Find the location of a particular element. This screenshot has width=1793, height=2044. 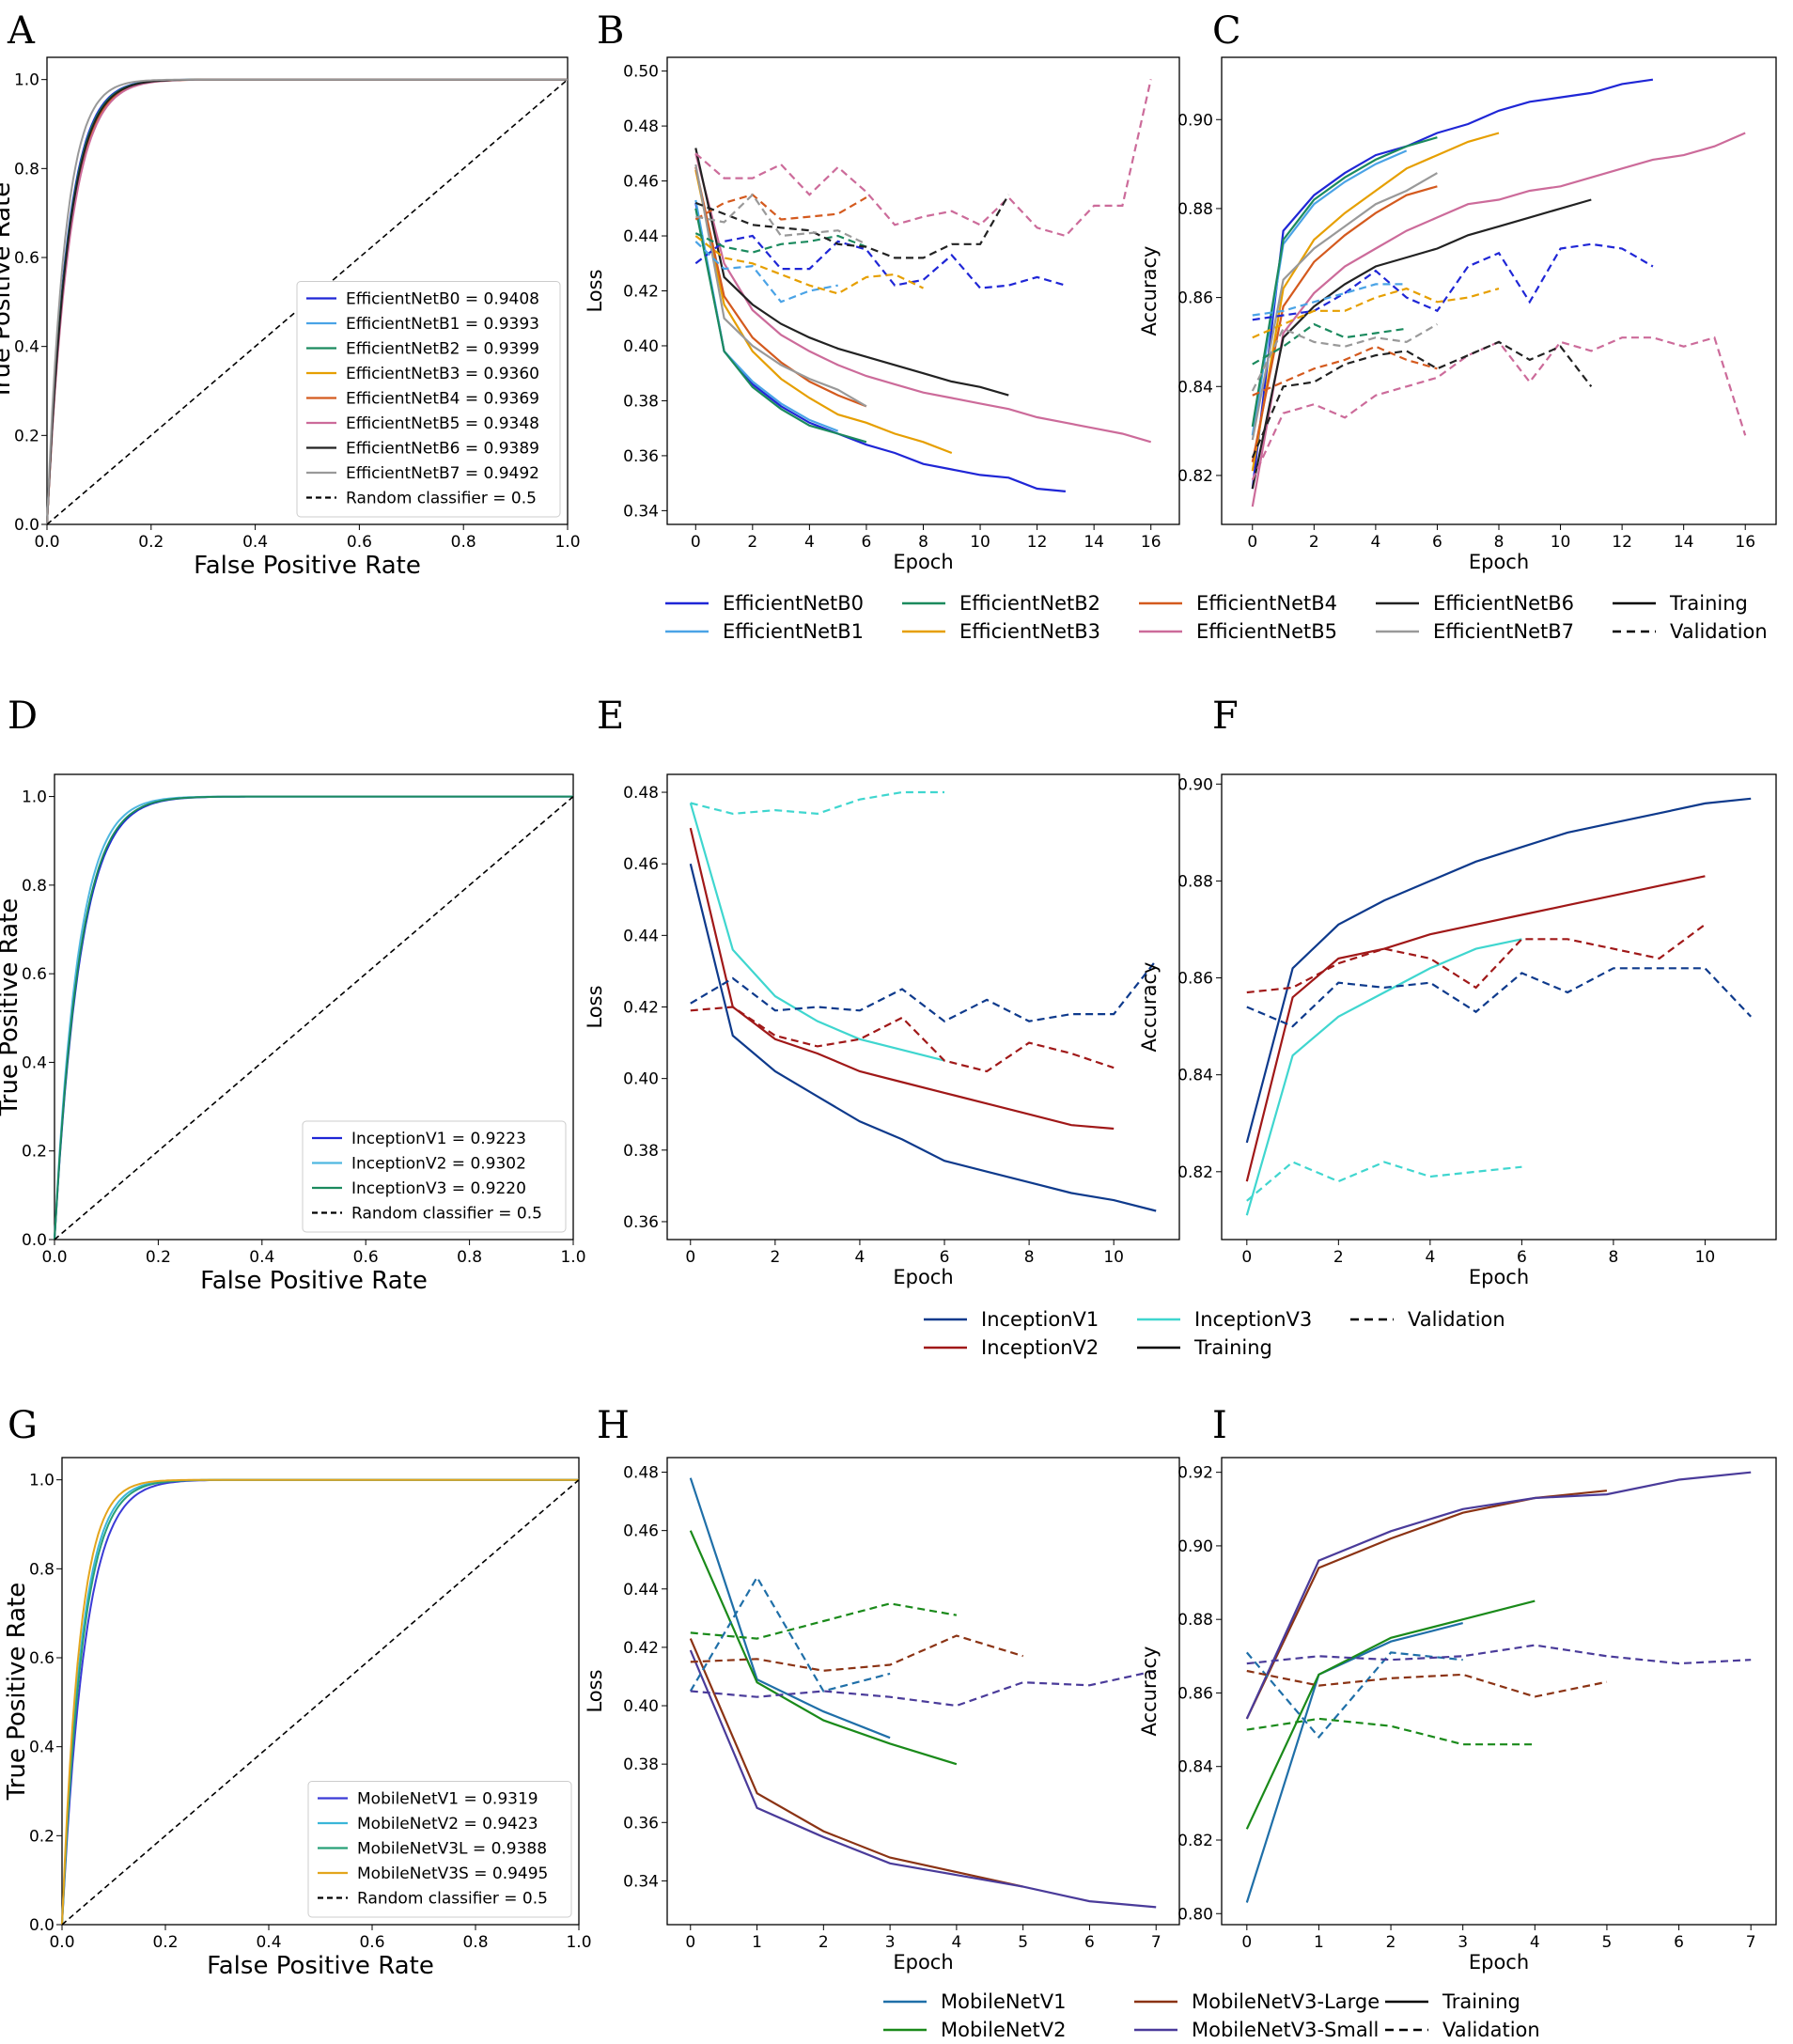

y-tick-label: 0.48 is located at coordinates (641, 793).